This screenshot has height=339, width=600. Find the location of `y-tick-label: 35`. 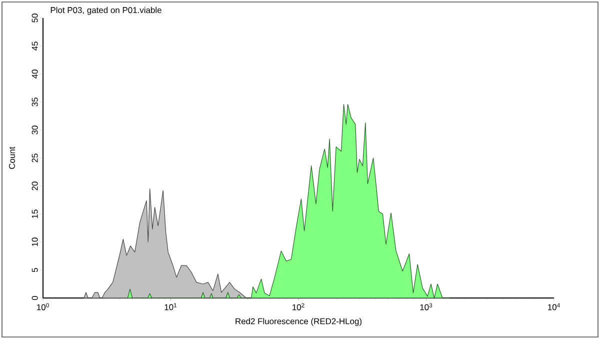

y-tick-label: 35 is located at coordinates (35, 102).